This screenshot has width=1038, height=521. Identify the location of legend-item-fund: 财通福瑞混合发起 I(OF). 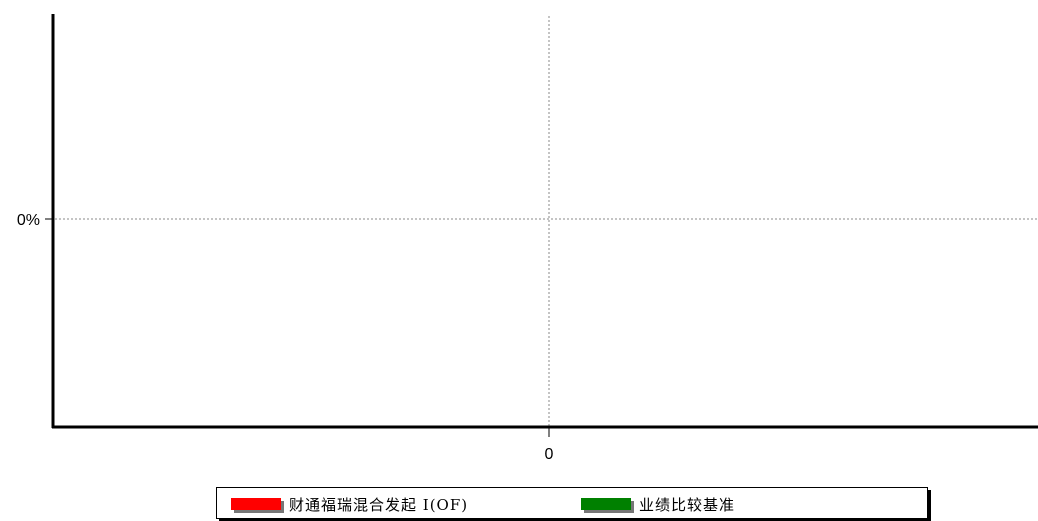
(349, 504).